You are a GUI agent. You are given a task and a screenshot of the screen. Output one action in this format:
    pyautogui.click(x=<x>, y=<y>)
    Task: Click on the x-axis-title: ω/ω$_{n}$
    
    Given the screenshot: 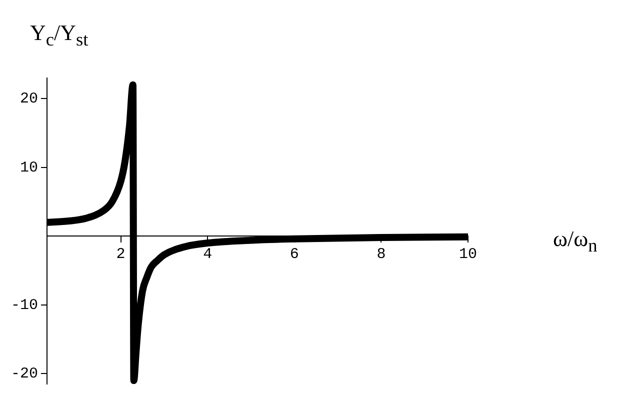 What is the action you would take?
    pyautogui.click(x=575, y=241)
    